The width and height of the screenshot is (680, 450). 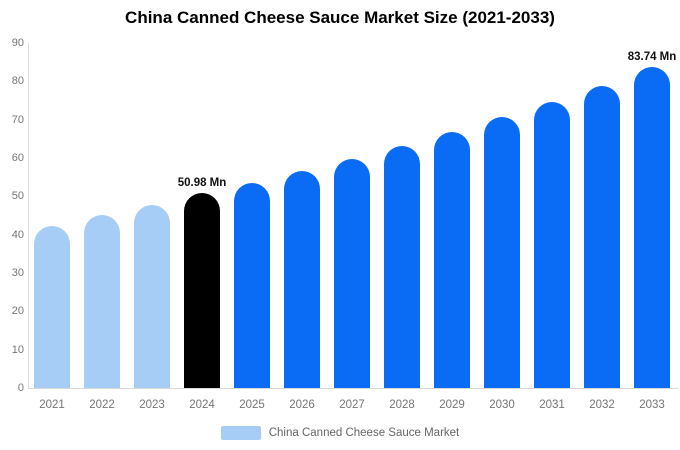 What do you see at coordinates (352, 273) in the screenshot?
I see `bar-2027` at bounding box center [352, 273].